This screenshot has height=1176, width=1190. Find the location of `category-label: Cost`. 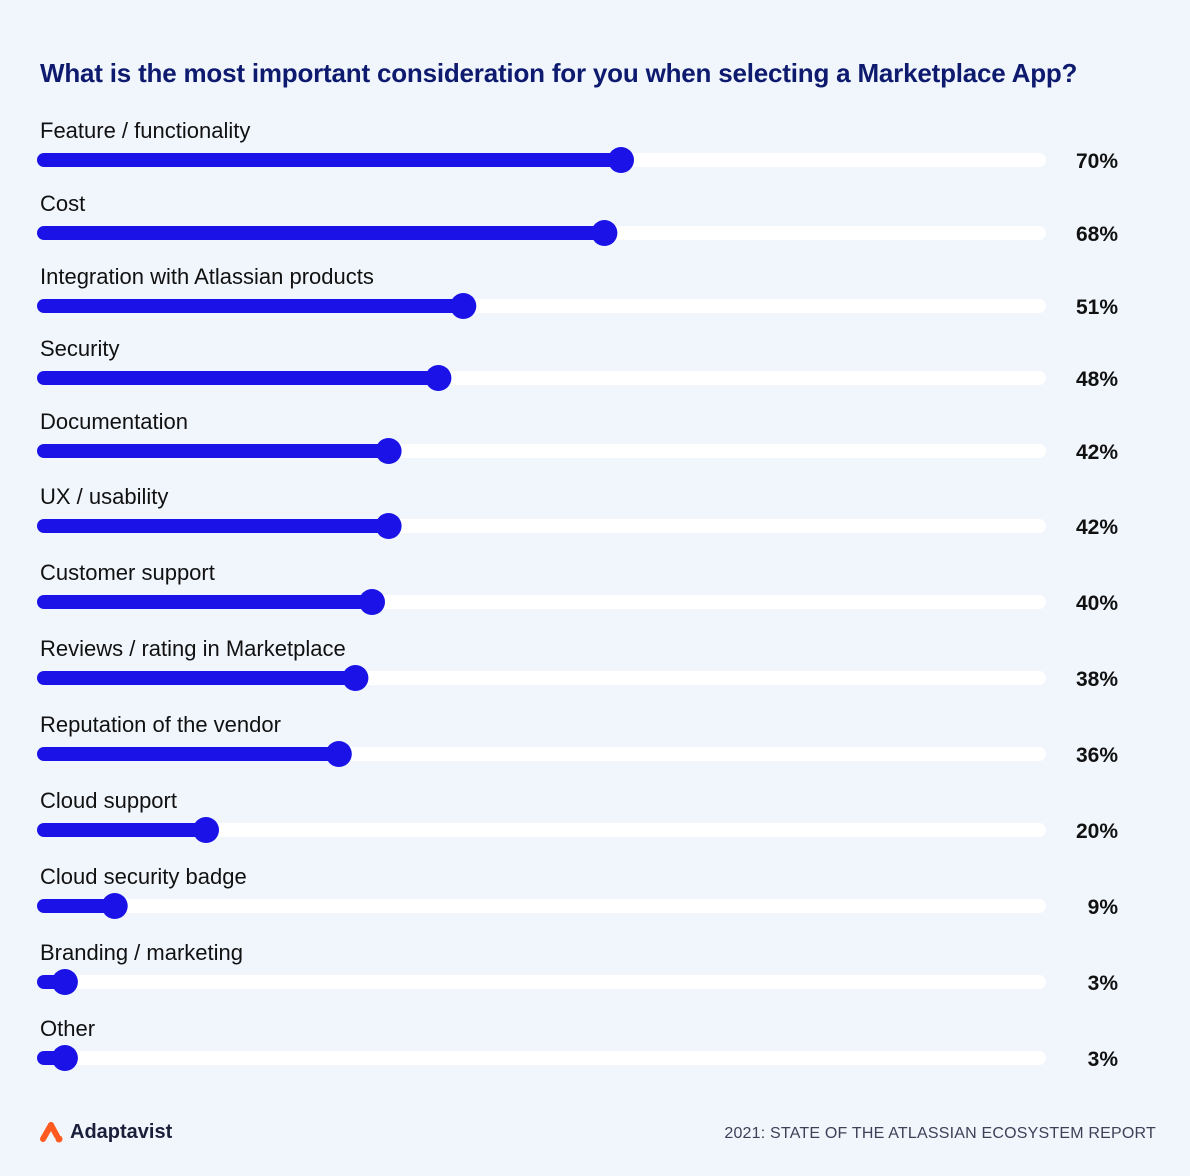

category-label: Cost is located at coordinates (62, 203).